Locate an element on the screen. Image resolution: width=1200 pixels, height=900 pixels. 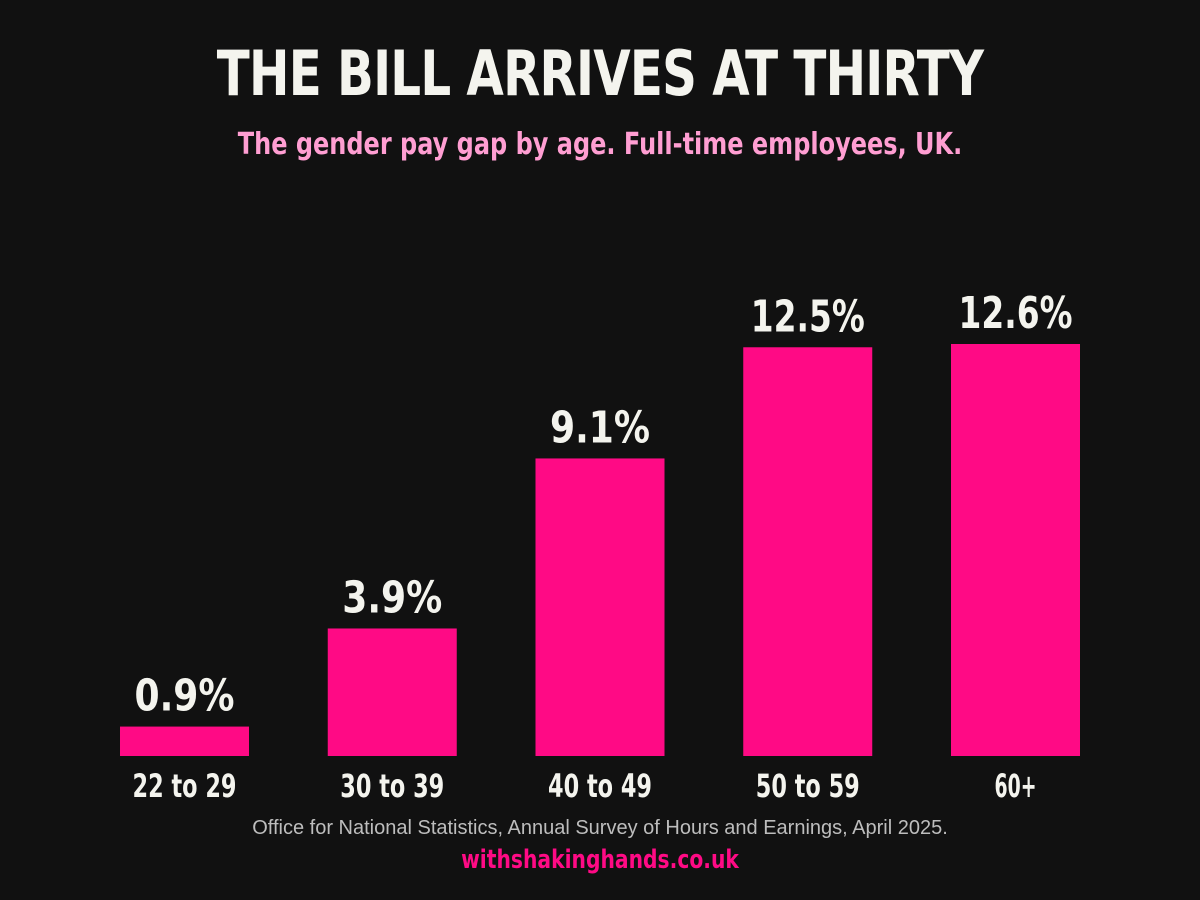
category-label-4: 50 to 59 is located at coordinates (808, 786).